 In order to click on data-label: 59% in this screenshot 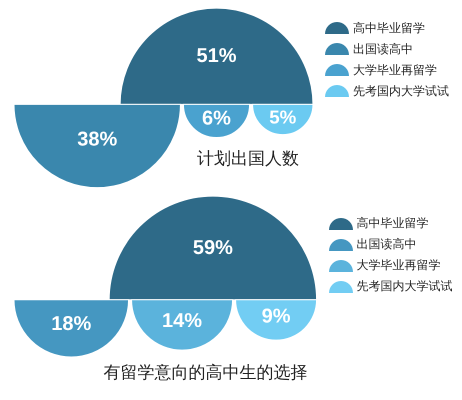, I will do `click(213, 247)`.